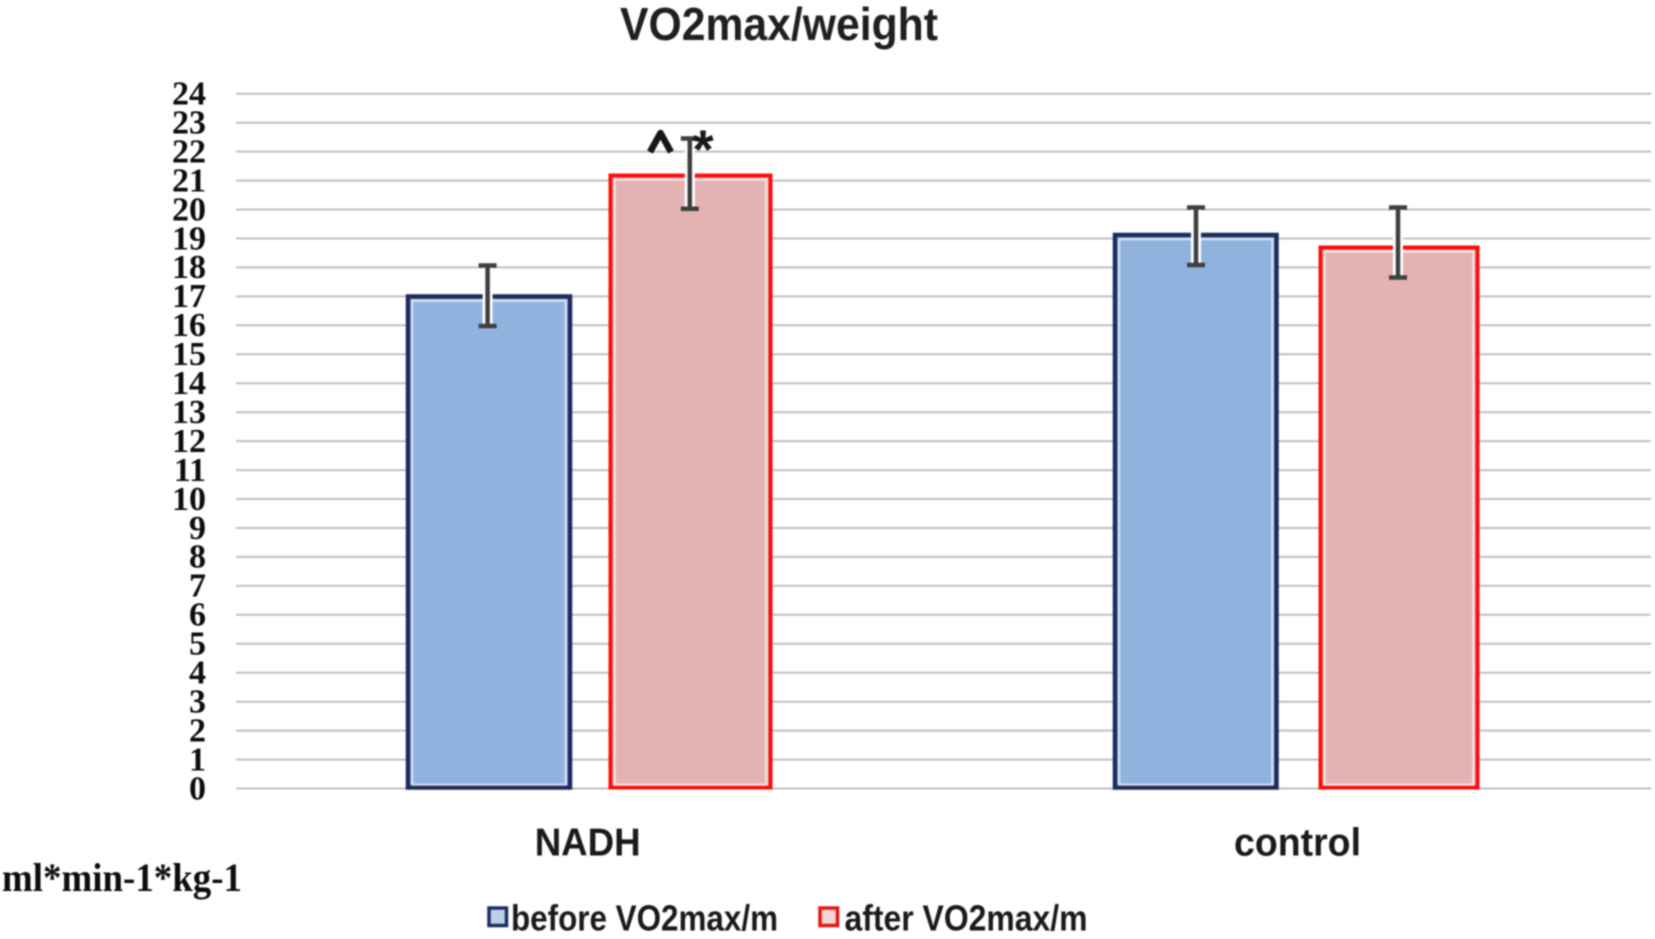  Describe the element at coordinates (189, 383) in the screenshot. I see `svg-text: 14` at that location.